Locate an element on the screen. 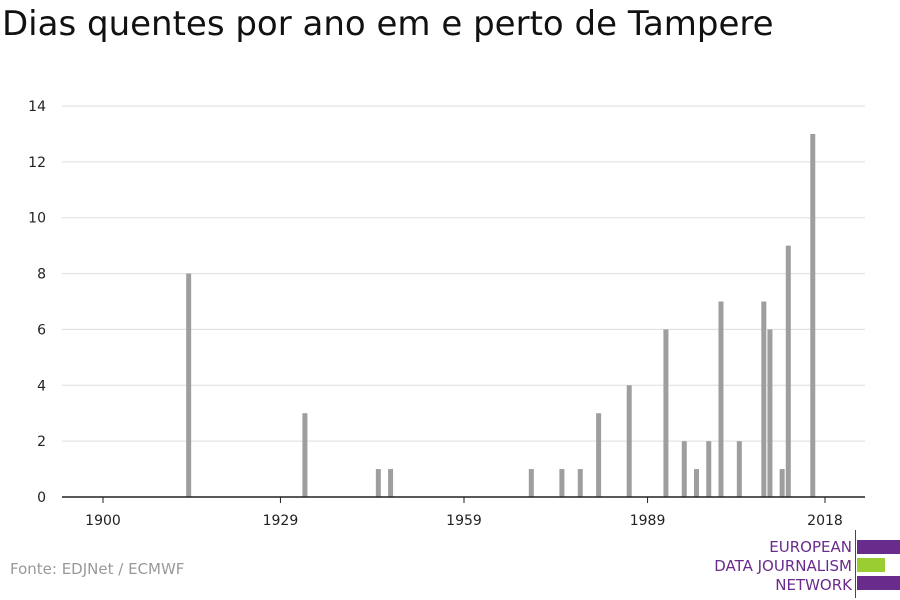 The height and width of the screenshot is (600, 900). y-tick-label: 8 is located at coordinates (41, 275).